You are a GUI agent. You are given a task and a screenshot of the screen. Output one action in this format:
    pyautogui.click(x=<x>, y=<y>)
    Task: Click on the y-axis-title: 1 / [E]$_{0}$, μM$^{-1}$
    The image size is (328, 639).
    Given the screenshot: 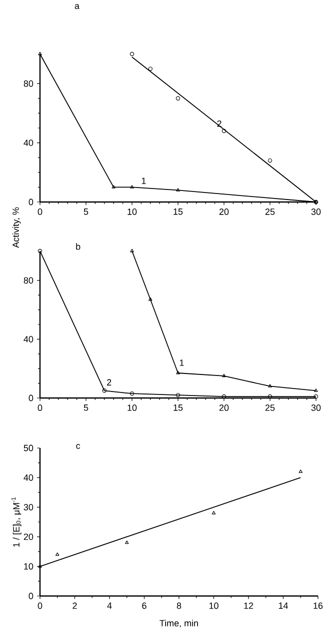 What is the action you would take?
    pyautogui.click(x=16, y=522)
    